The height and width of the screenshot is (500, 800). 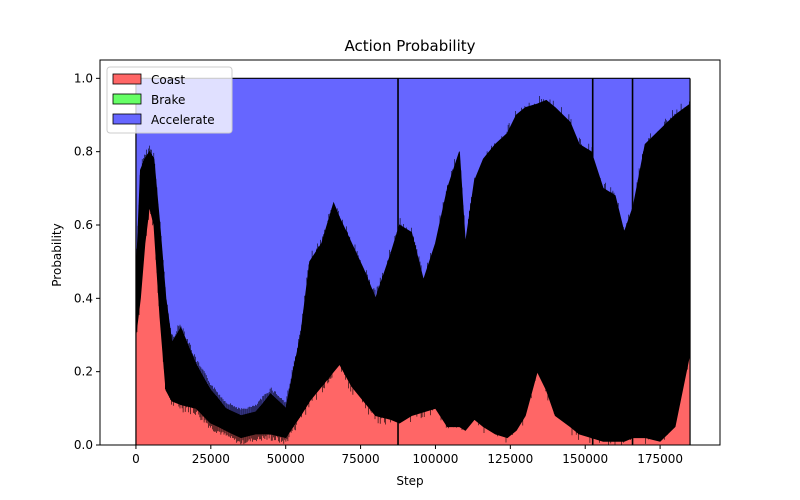 What do you see at coordinates (409, 46) in the screenshot?
I see `chart-title: Action Probability` at bounding box center [409, 46].